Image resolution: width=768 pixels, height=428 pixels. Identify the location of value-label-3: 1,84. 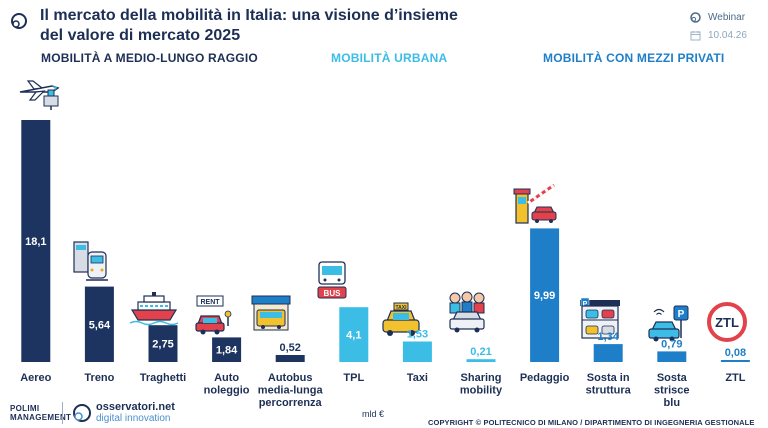
(227, 351).